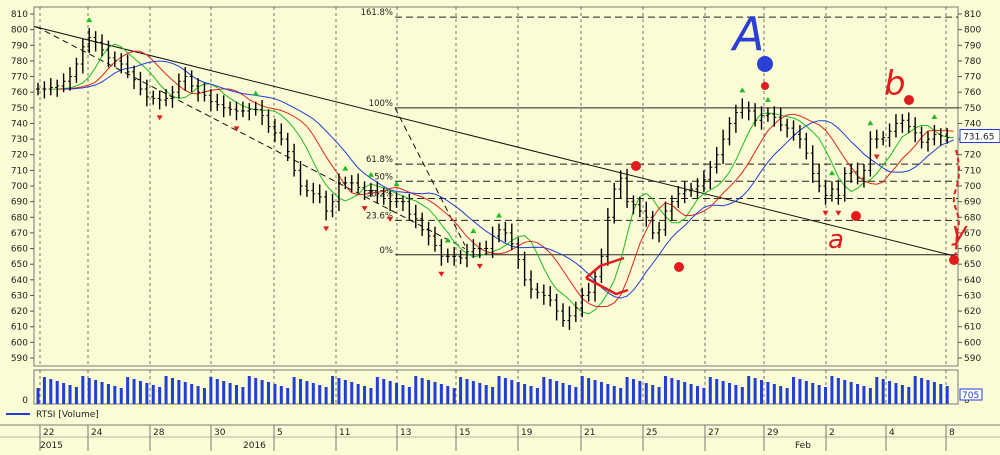 The height and width of the screenshot is (455, 1000). Describe the element at coordinates (972, 62) in the screenshot. I see `y-tick-label-right: 780` at that location.